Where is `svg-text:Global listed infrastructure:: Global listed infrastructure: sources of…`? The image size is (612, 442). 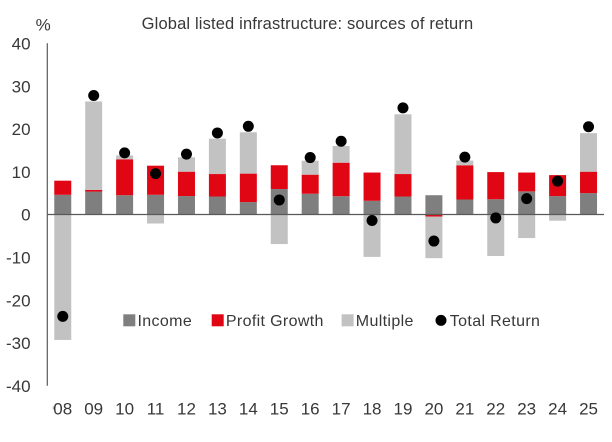 svg-text:Global listed infrastructure:: Global listed infrastructure: sources of… is located at coordinates (308, 24).